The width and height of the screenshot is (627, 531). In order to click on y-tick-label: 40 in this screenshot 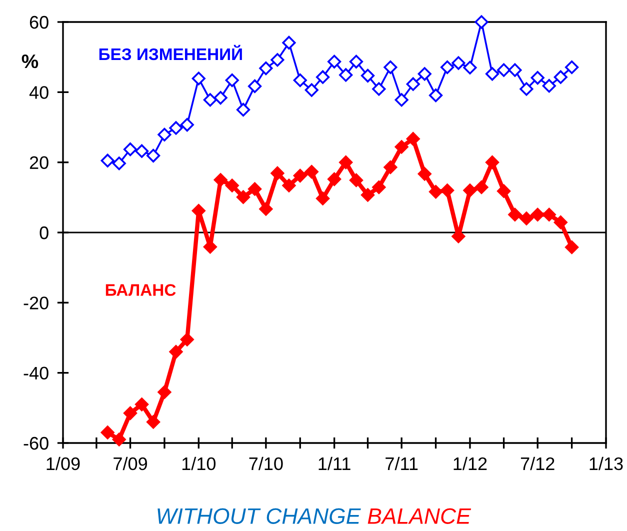, I will do `click(38, 92)`.